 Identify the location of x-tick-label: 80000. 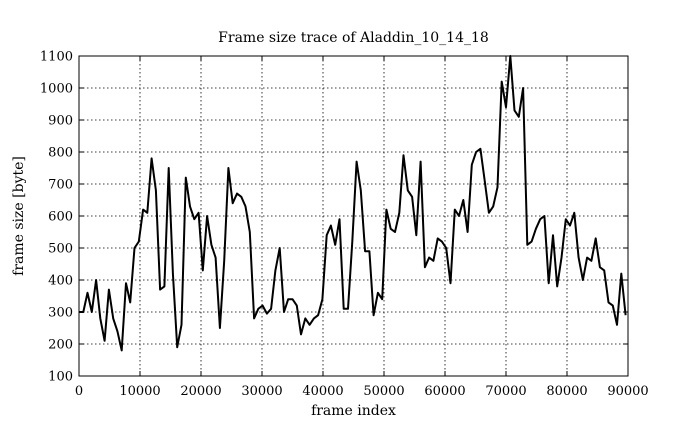
(566, 391).